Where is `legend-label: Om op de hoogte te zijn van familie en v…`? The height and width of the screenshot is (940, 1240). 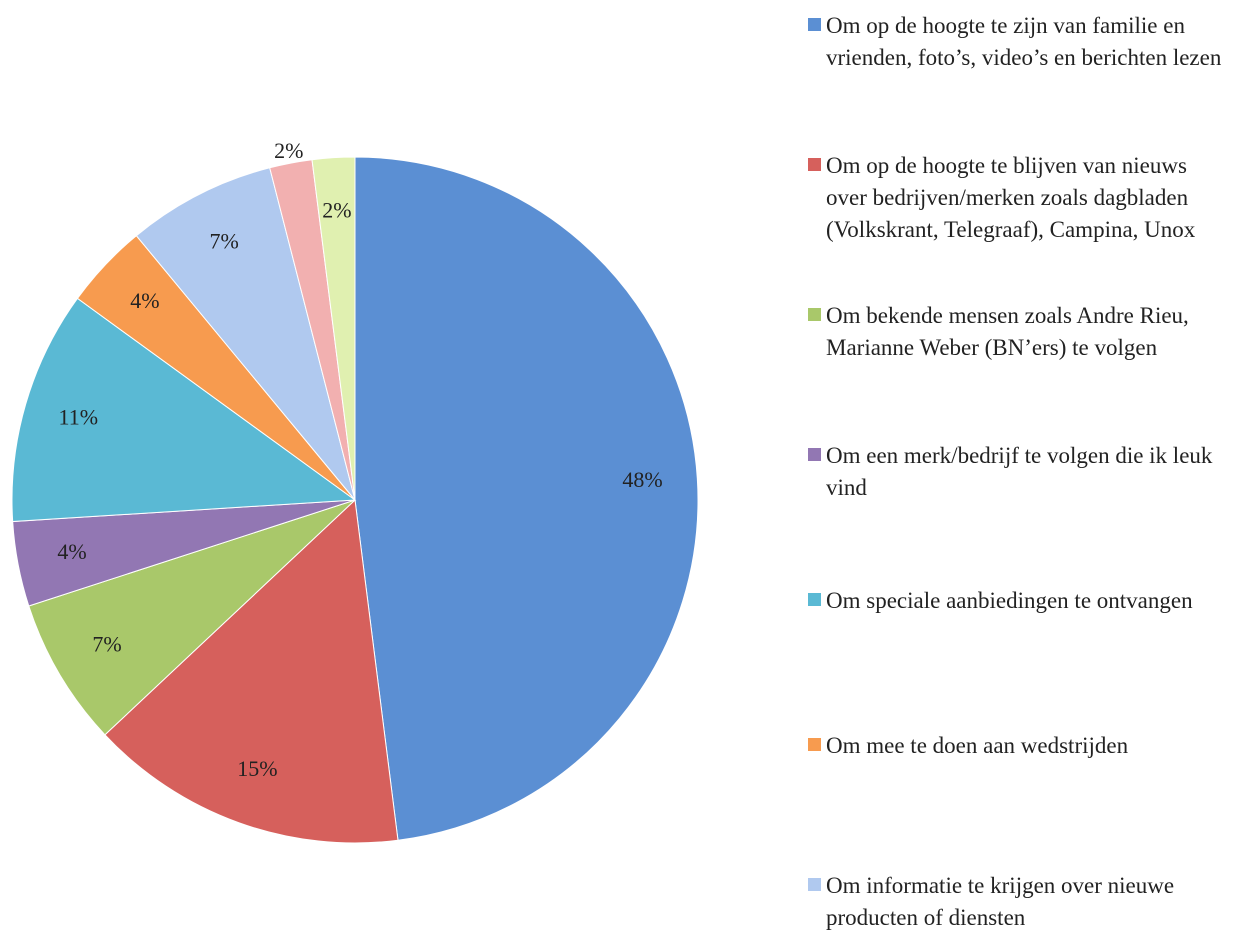 legend-label: Om op de hoogte te zijn van familie en v… is located at coordinates (1024, 41).